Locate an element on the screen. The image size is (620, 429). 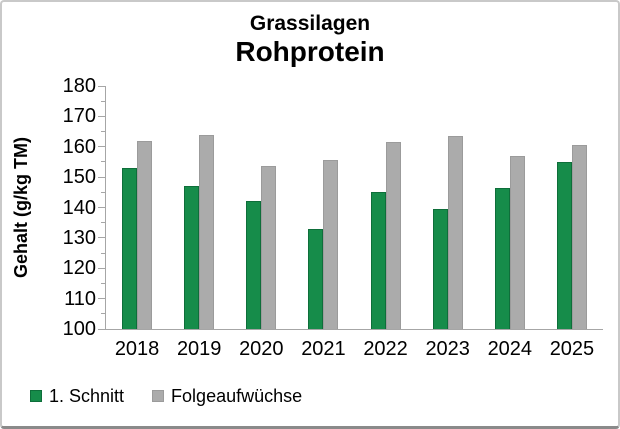
bar-1-schnitt-2023 is located at coordinates (440, 269).